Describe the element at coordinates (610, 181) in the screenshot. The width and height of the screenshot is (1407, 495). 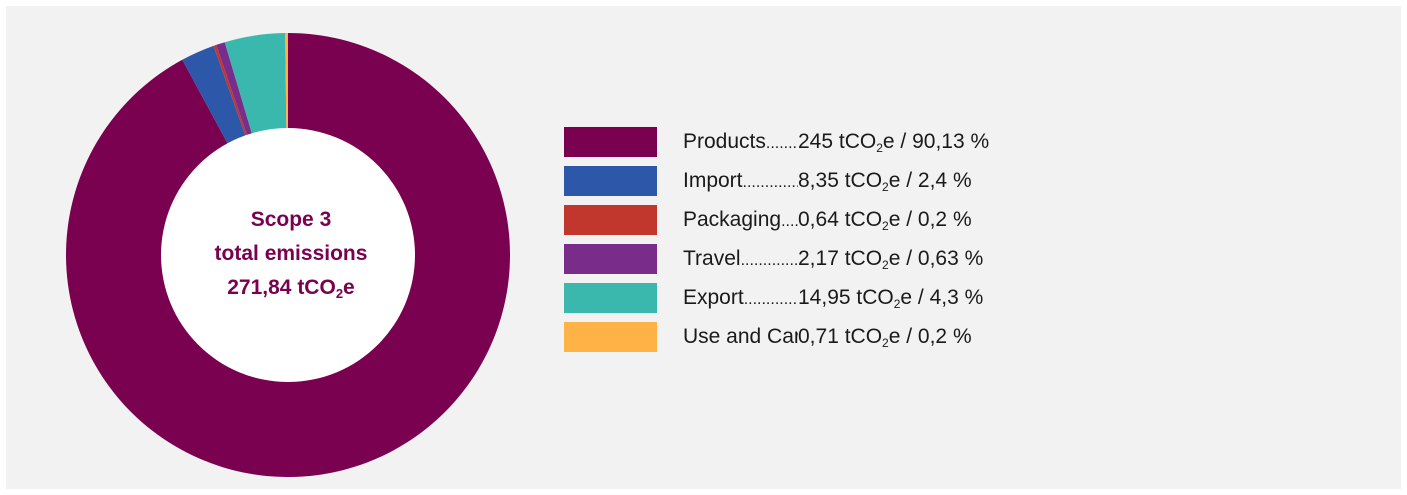
I see `legend-swatch-import` at that location.